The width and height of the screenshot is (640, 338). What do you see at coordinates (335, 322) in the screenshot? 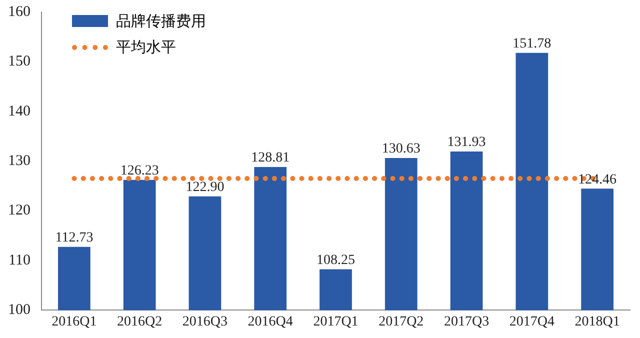
I see `x-tick-label: 2017Q1` at bounding box center [335, 322].